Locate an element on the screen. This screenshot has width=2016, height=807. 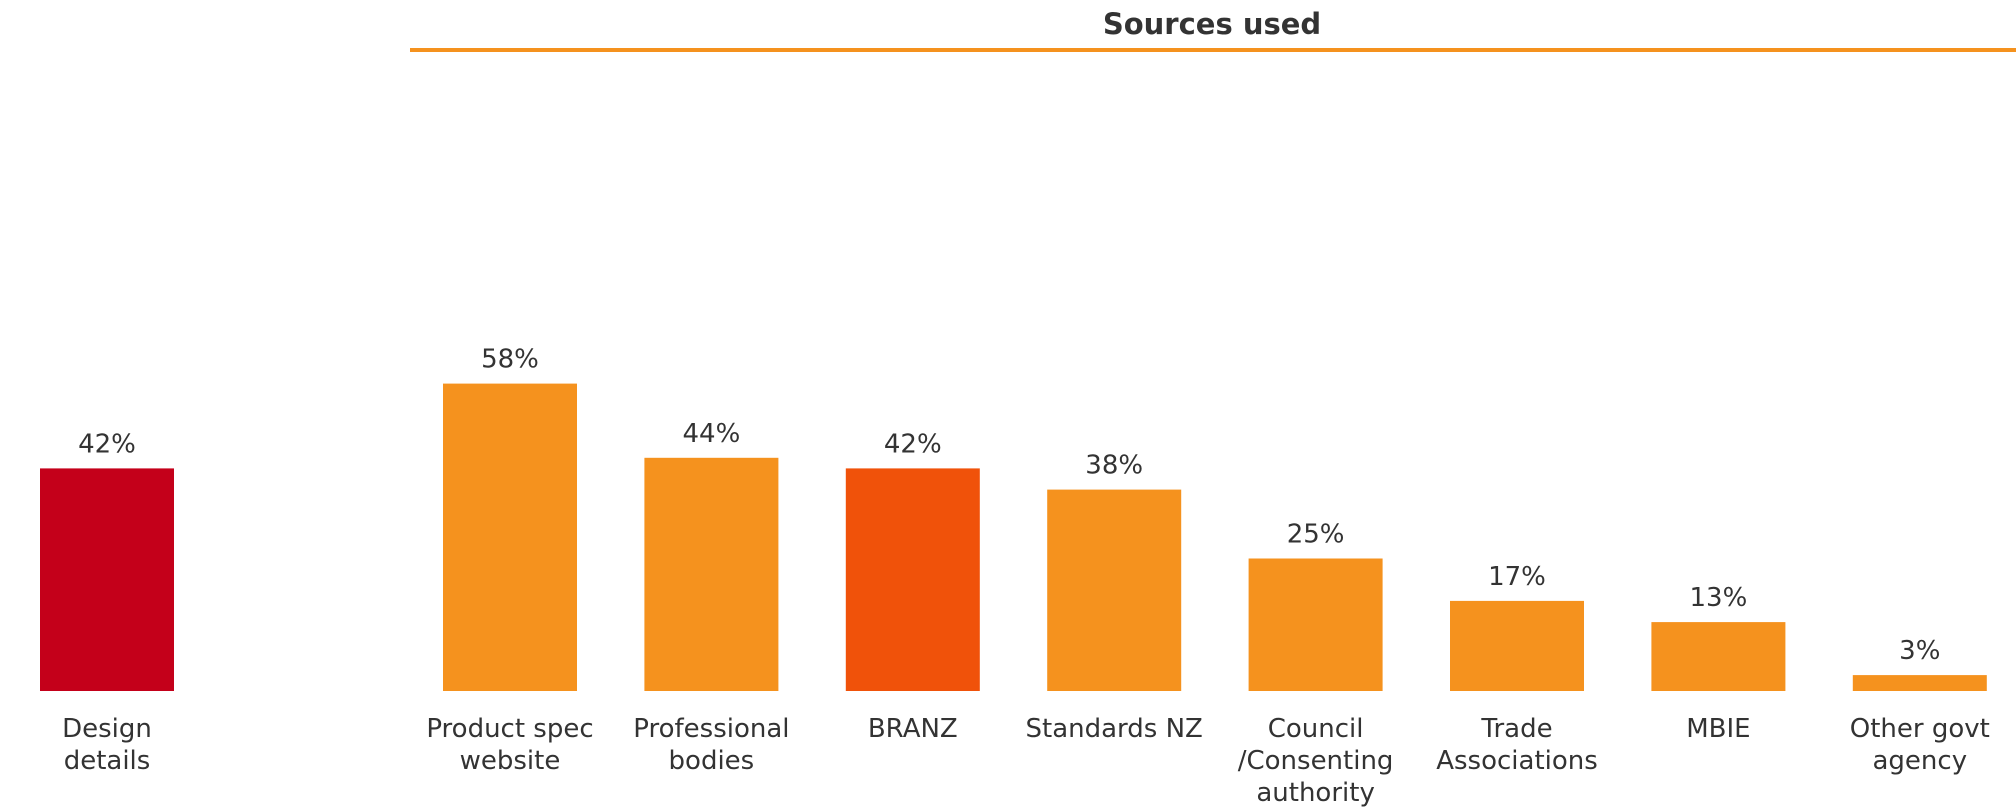
category-label: Standards NZ is located at coordinates (1114, 729).